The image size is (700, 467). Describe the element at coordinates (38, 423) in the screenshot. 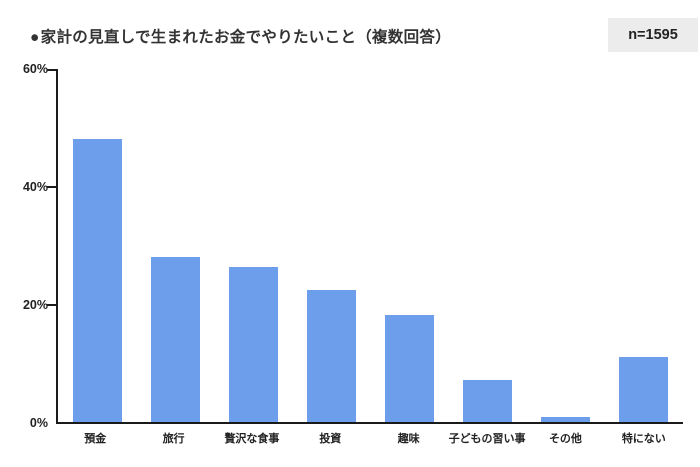

I see `y-tick-label: 0%` at that location.